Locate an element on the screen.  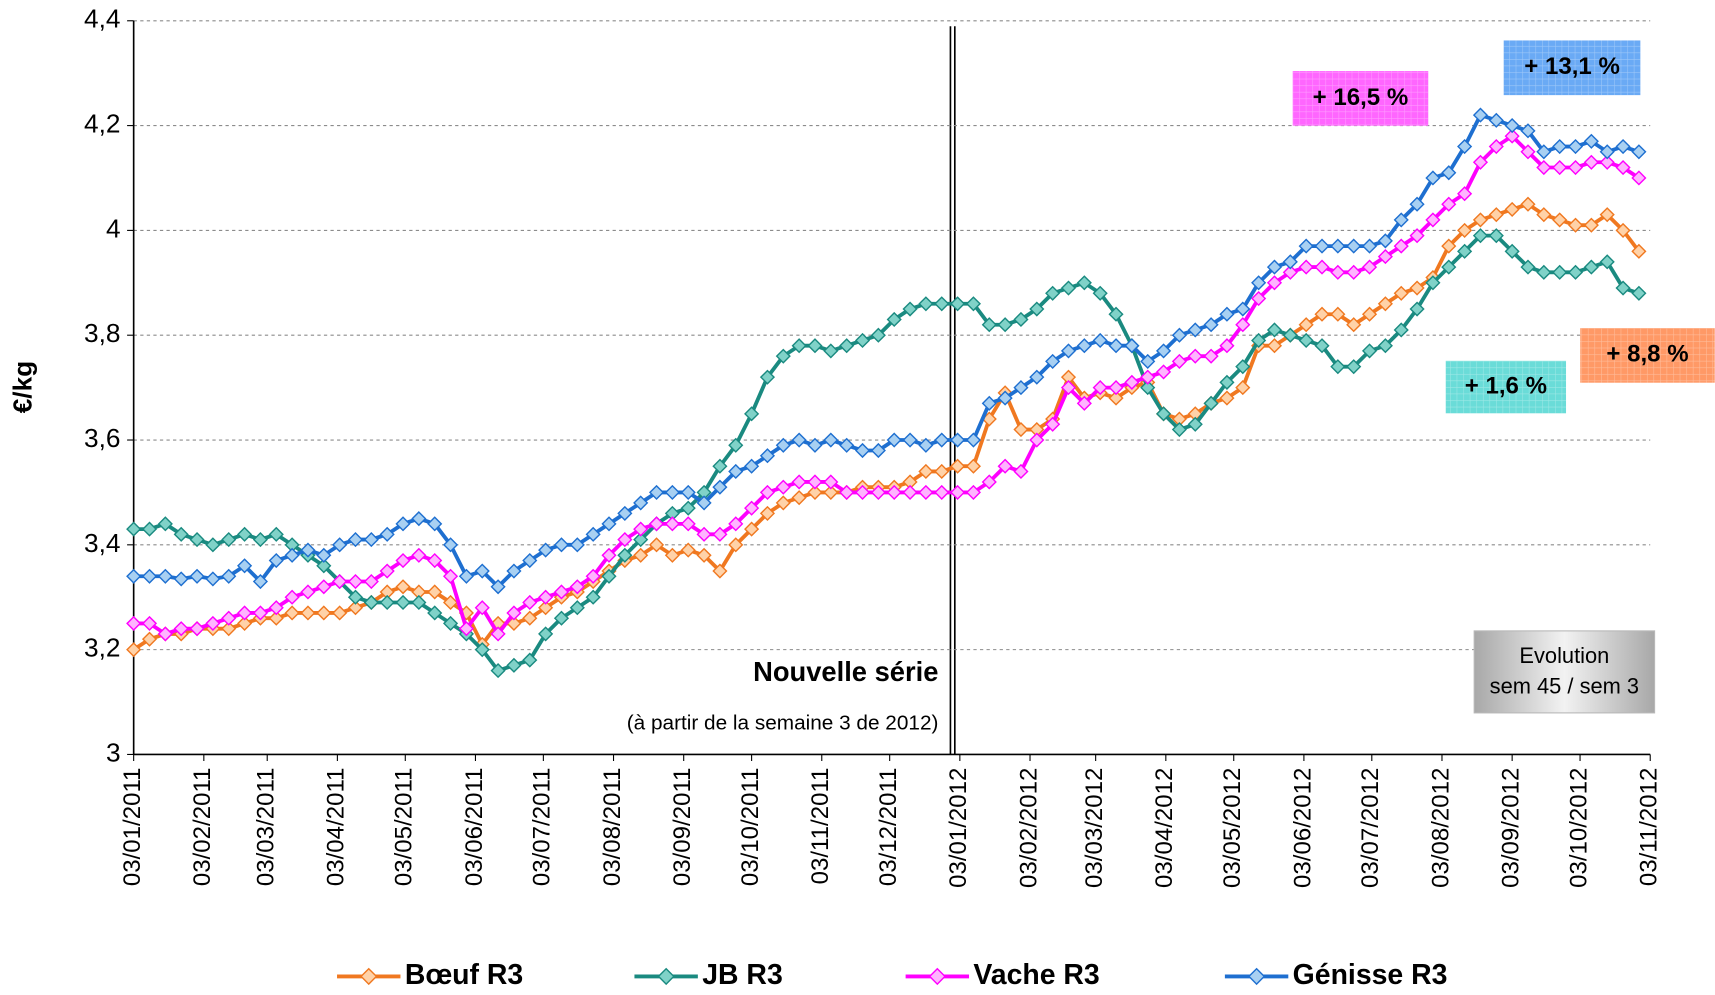
x-tick-label: 03/12/2011 is located at coordinates (888, 827).